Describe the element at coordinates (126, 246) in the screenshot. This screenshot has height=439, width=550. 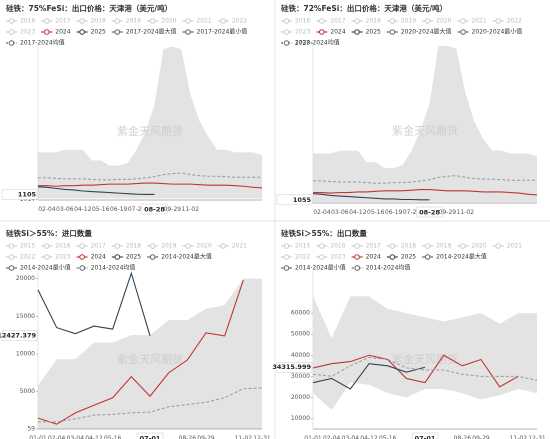
I see `legend-item: 2018` at that location.